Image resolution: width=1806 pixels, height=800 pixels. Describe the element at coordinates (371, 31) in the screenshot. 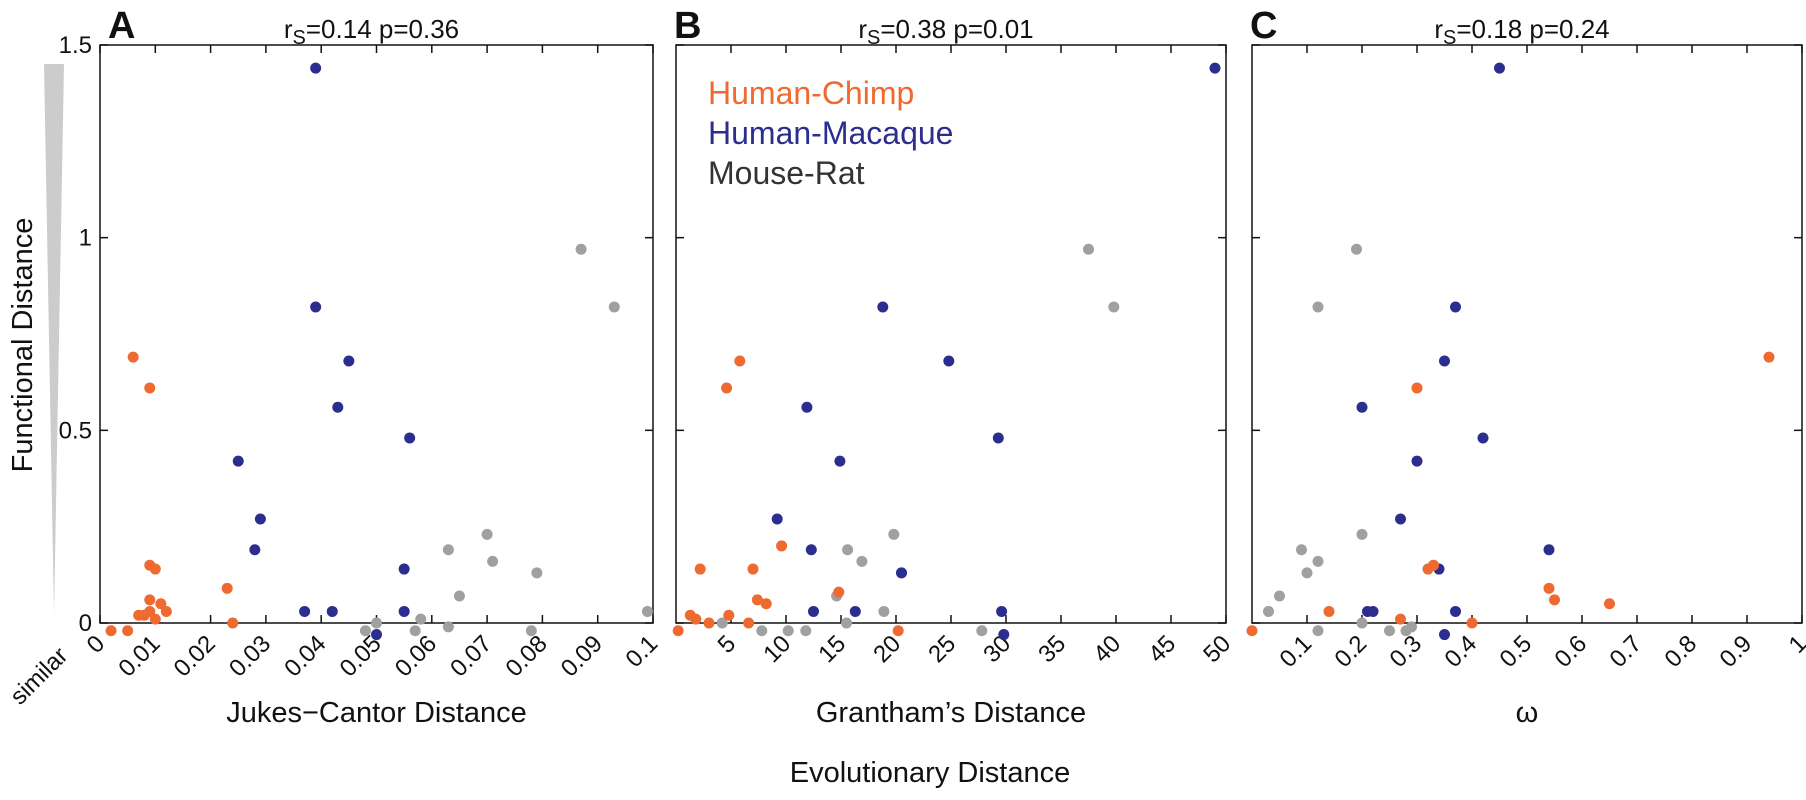

I see `correlation-stats: rS=0.14 p=0.36` at that location.